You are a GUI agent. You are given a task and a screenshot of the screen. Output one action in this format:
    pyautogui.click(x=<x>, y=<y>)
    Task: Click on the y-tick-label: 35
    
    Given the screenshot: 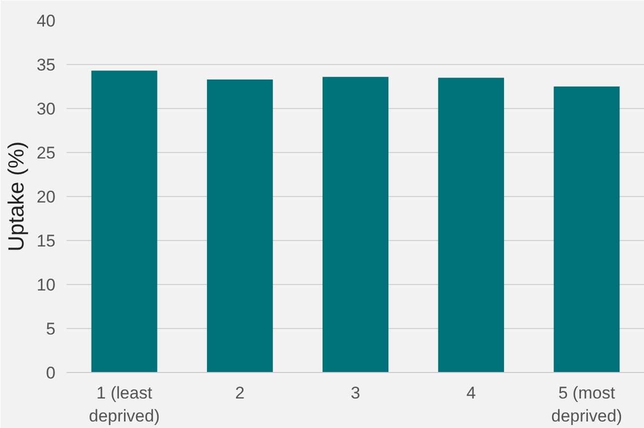 What is the action you would take?
    pyautogui.click(x=46, y=65)
    